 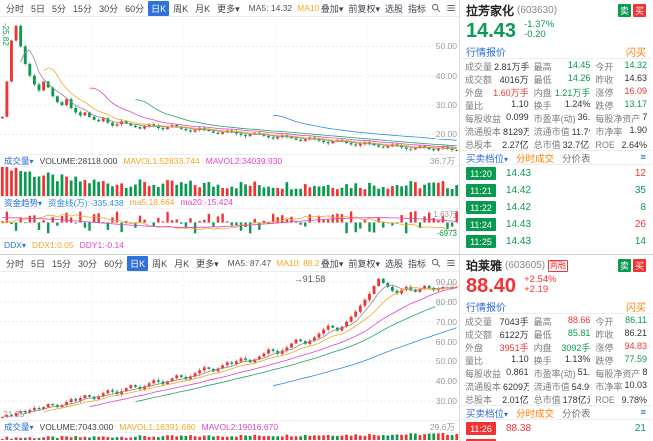 What do you see at coordinates (635, 91) in the screenshot?
I see `quote-field-value: 16.09` at bounding box center [635, 91].